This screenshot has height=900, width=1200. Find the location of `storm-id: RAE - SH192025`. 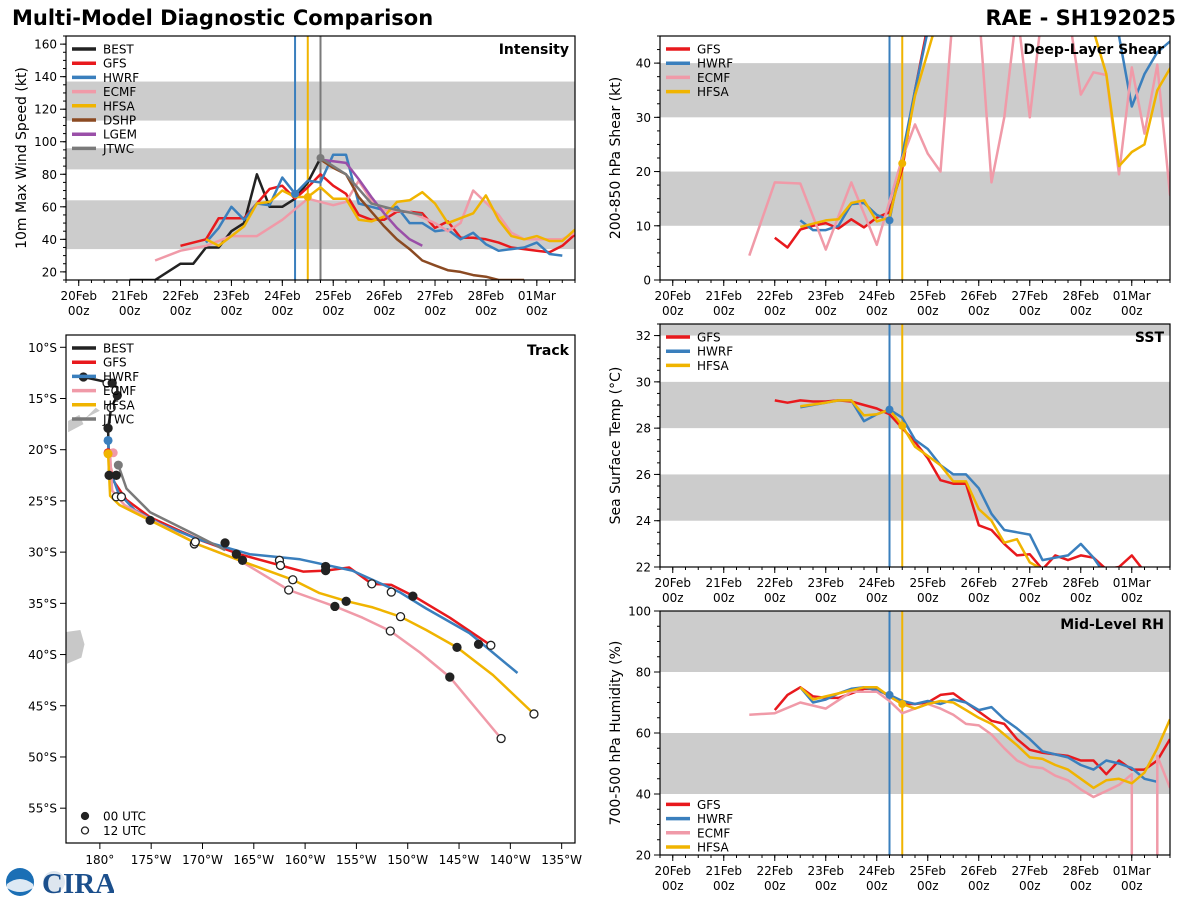

storm-id: RAE - SH192025 is located at coordinates (1080, 18).